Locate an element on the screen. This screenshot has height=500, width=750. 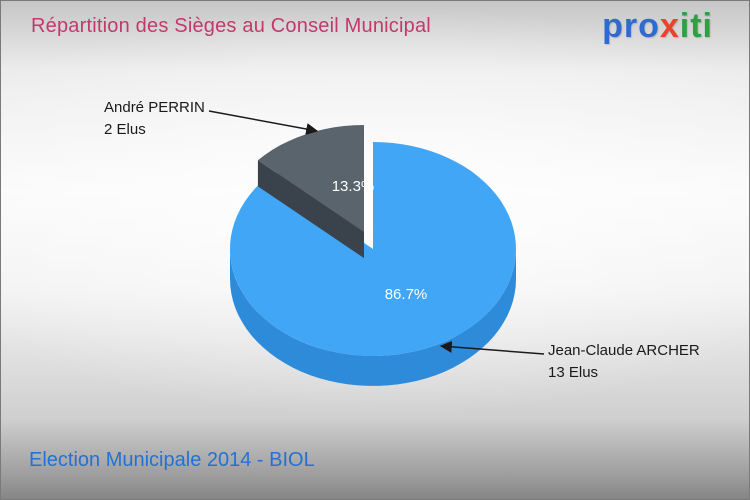
slice-perrin-cut-left is located at coordinates (310, 209).